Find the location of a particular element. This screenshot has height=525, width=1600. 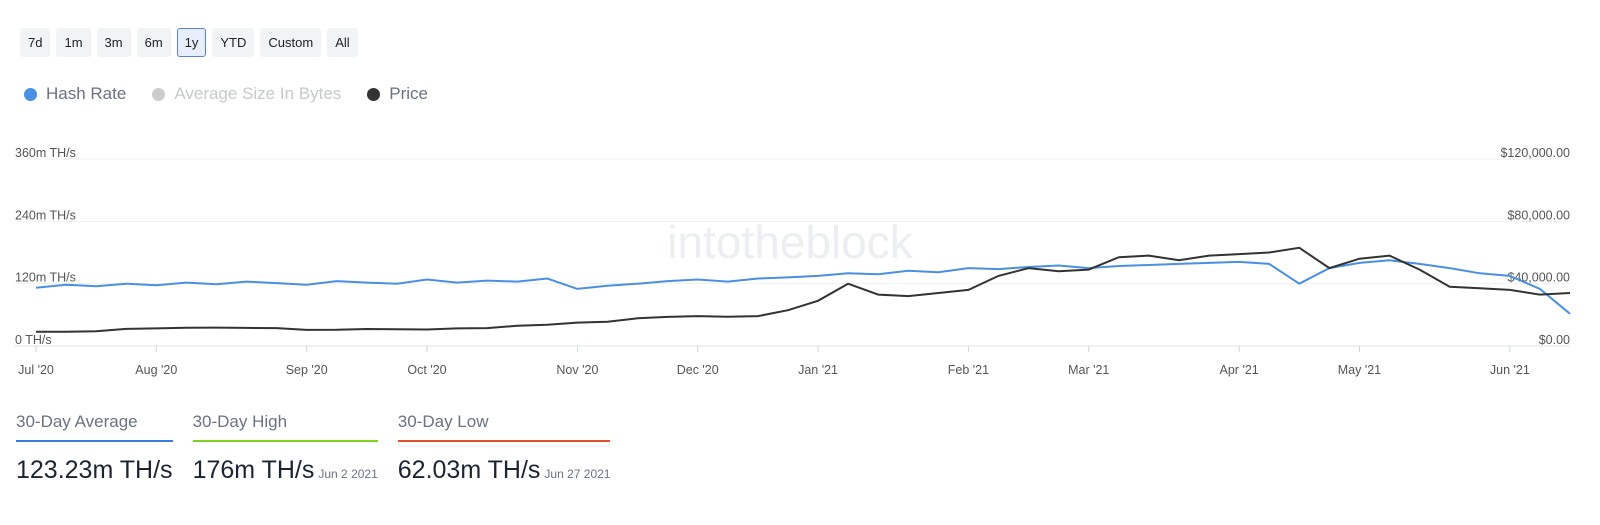

x-tick-label: Jun '21 is located at coordinates (1510, 370).